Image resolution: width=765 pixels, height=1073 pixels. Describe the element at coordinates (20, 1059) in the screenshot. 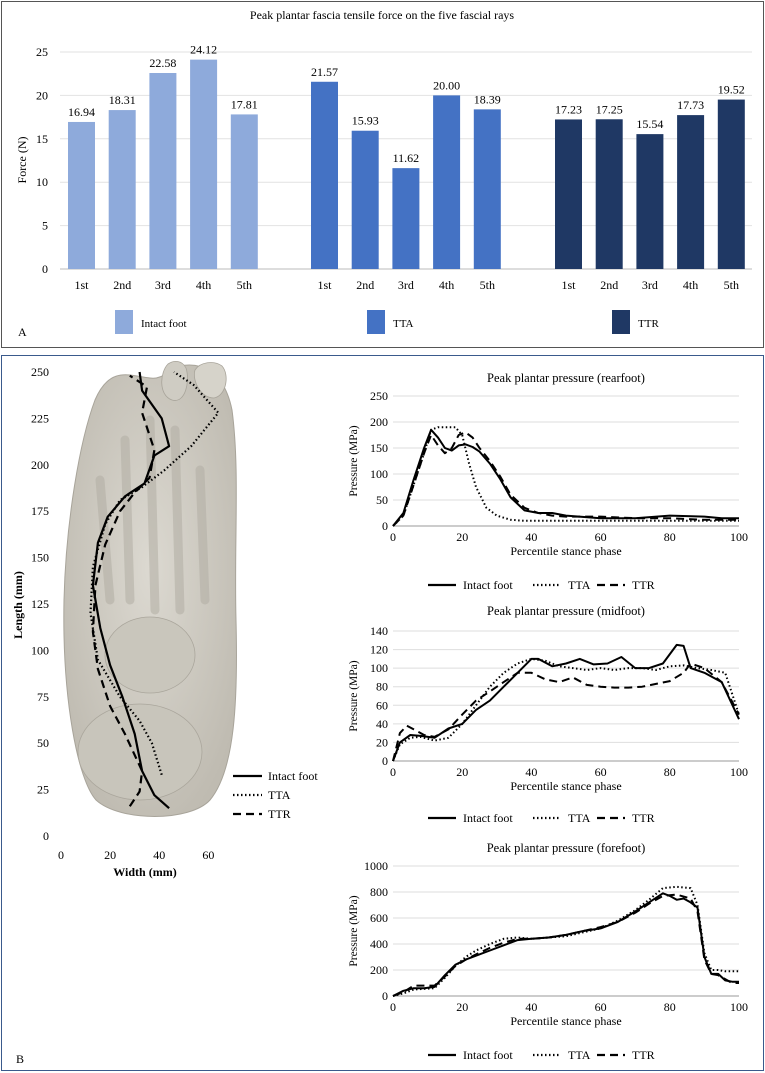

I see `panel-b-label: B` at that location.